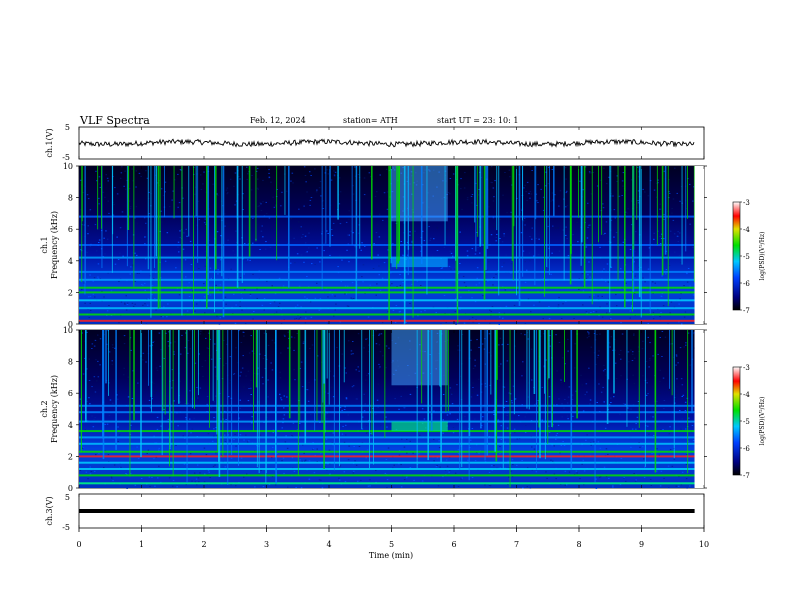  What do you see at coordinates (70, 393) in the screenshot?
I see `freq-tick-label: 6` at bounding box center [70, 393].